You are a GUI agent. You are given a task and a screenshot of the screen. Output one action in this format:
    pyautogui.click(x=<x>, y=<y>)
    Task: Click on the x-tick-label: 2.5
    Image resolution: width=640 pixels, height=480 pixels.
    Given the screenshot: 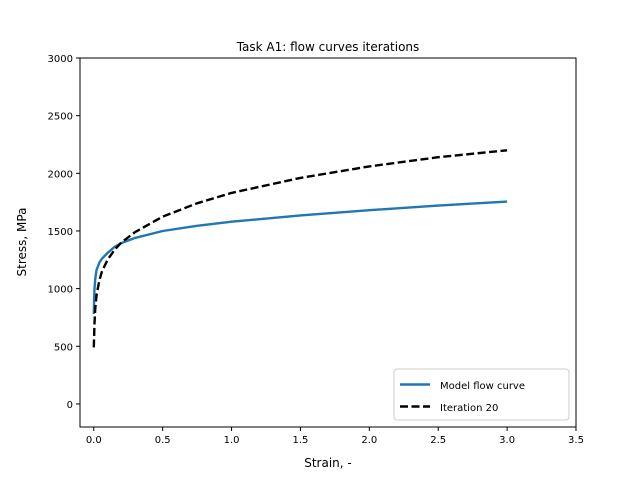 What is the action you would take?
    pyautogui.click(x=438, y=440)
    